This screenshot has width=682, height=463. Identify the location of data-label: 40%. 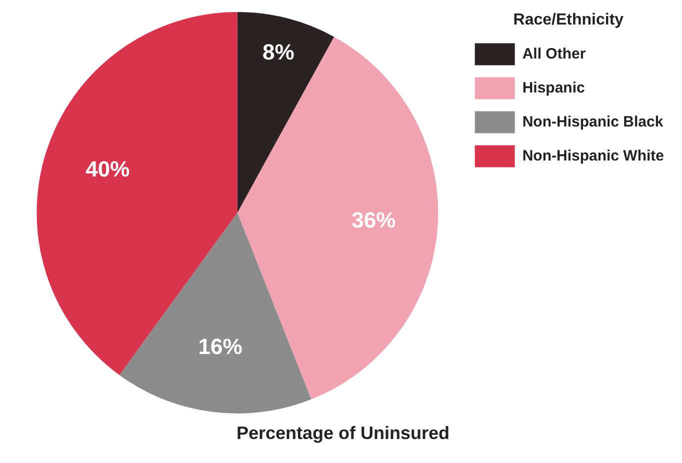
(108, 169).